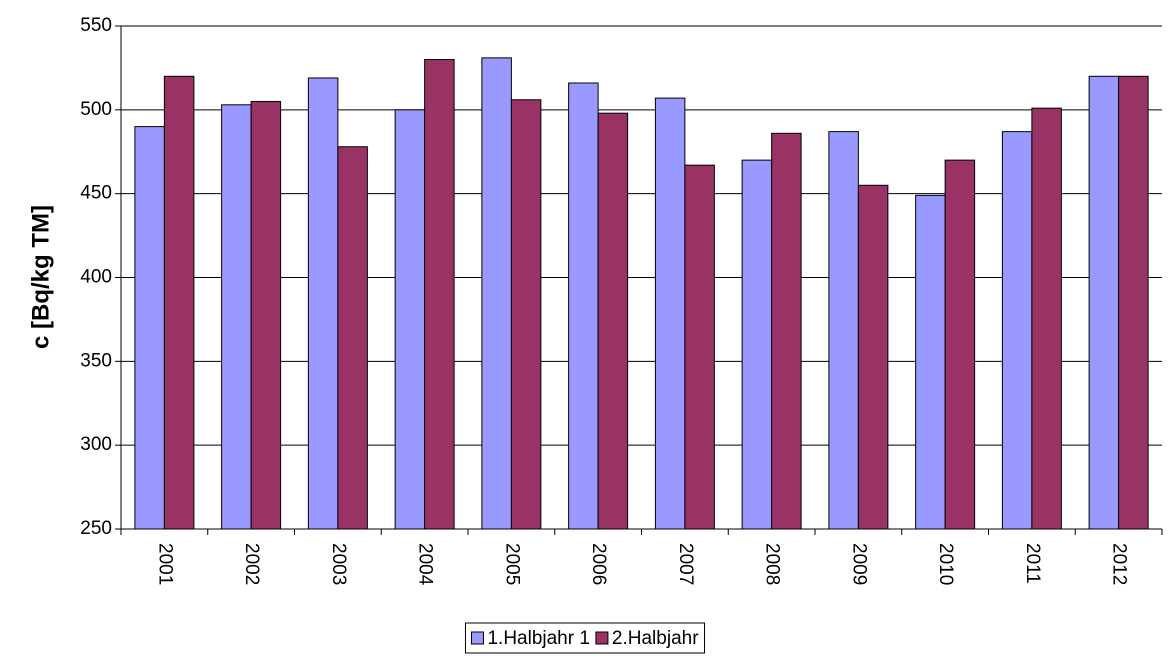 This screenshot has height=669, width=1169. I want to click on x-tick-label: 2005, so click(511, 564).